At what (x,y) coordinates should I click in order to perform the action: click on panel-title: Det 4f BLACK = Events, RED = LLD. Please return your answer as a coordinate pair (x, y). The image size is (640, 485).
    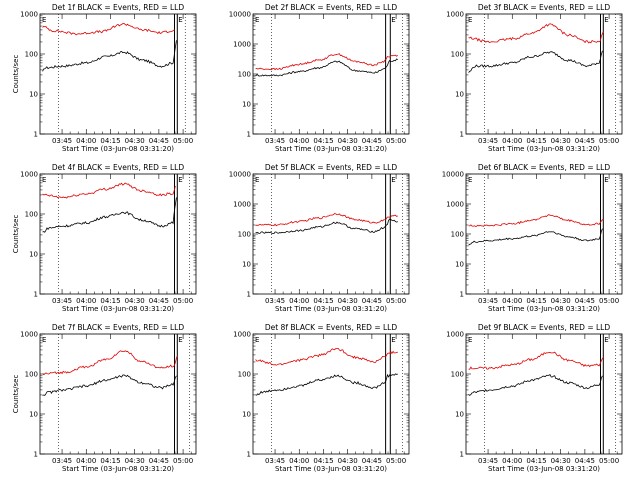
    Looking at the image, I should click on (118, 167).